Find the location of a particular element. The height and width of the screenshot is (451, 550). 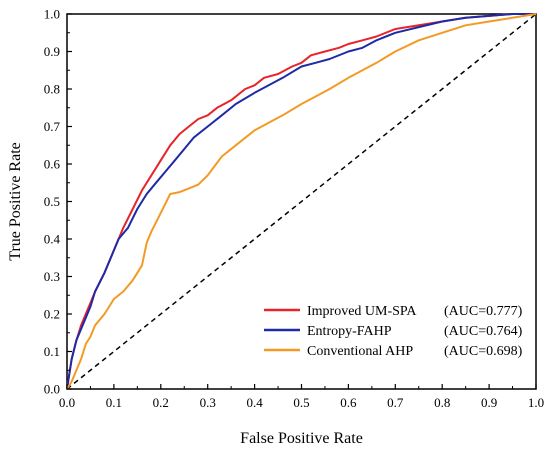

legend-label-0: Improved UM-SPA is located at coordinates (362, 311).